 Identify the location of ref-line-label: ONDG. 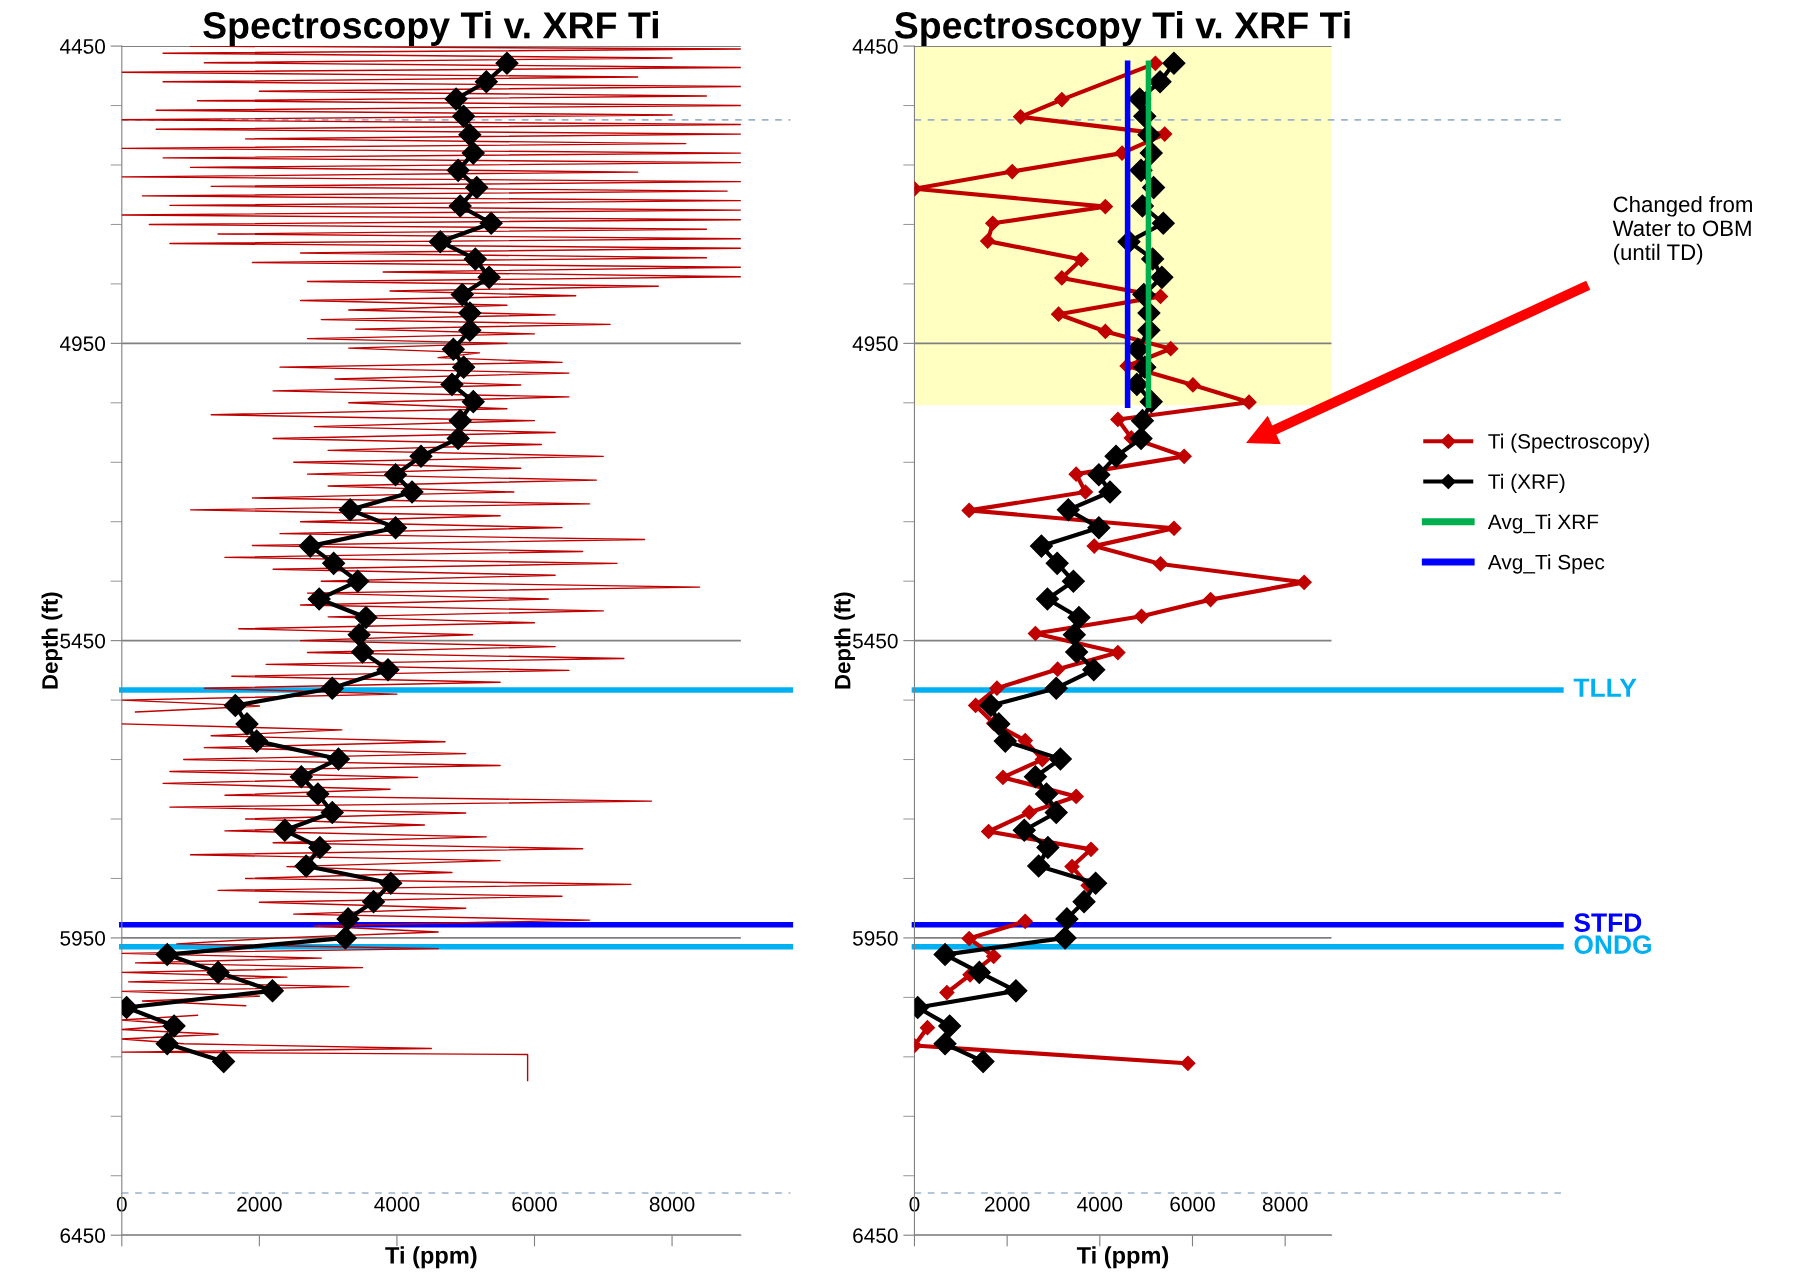
(1612, 944).